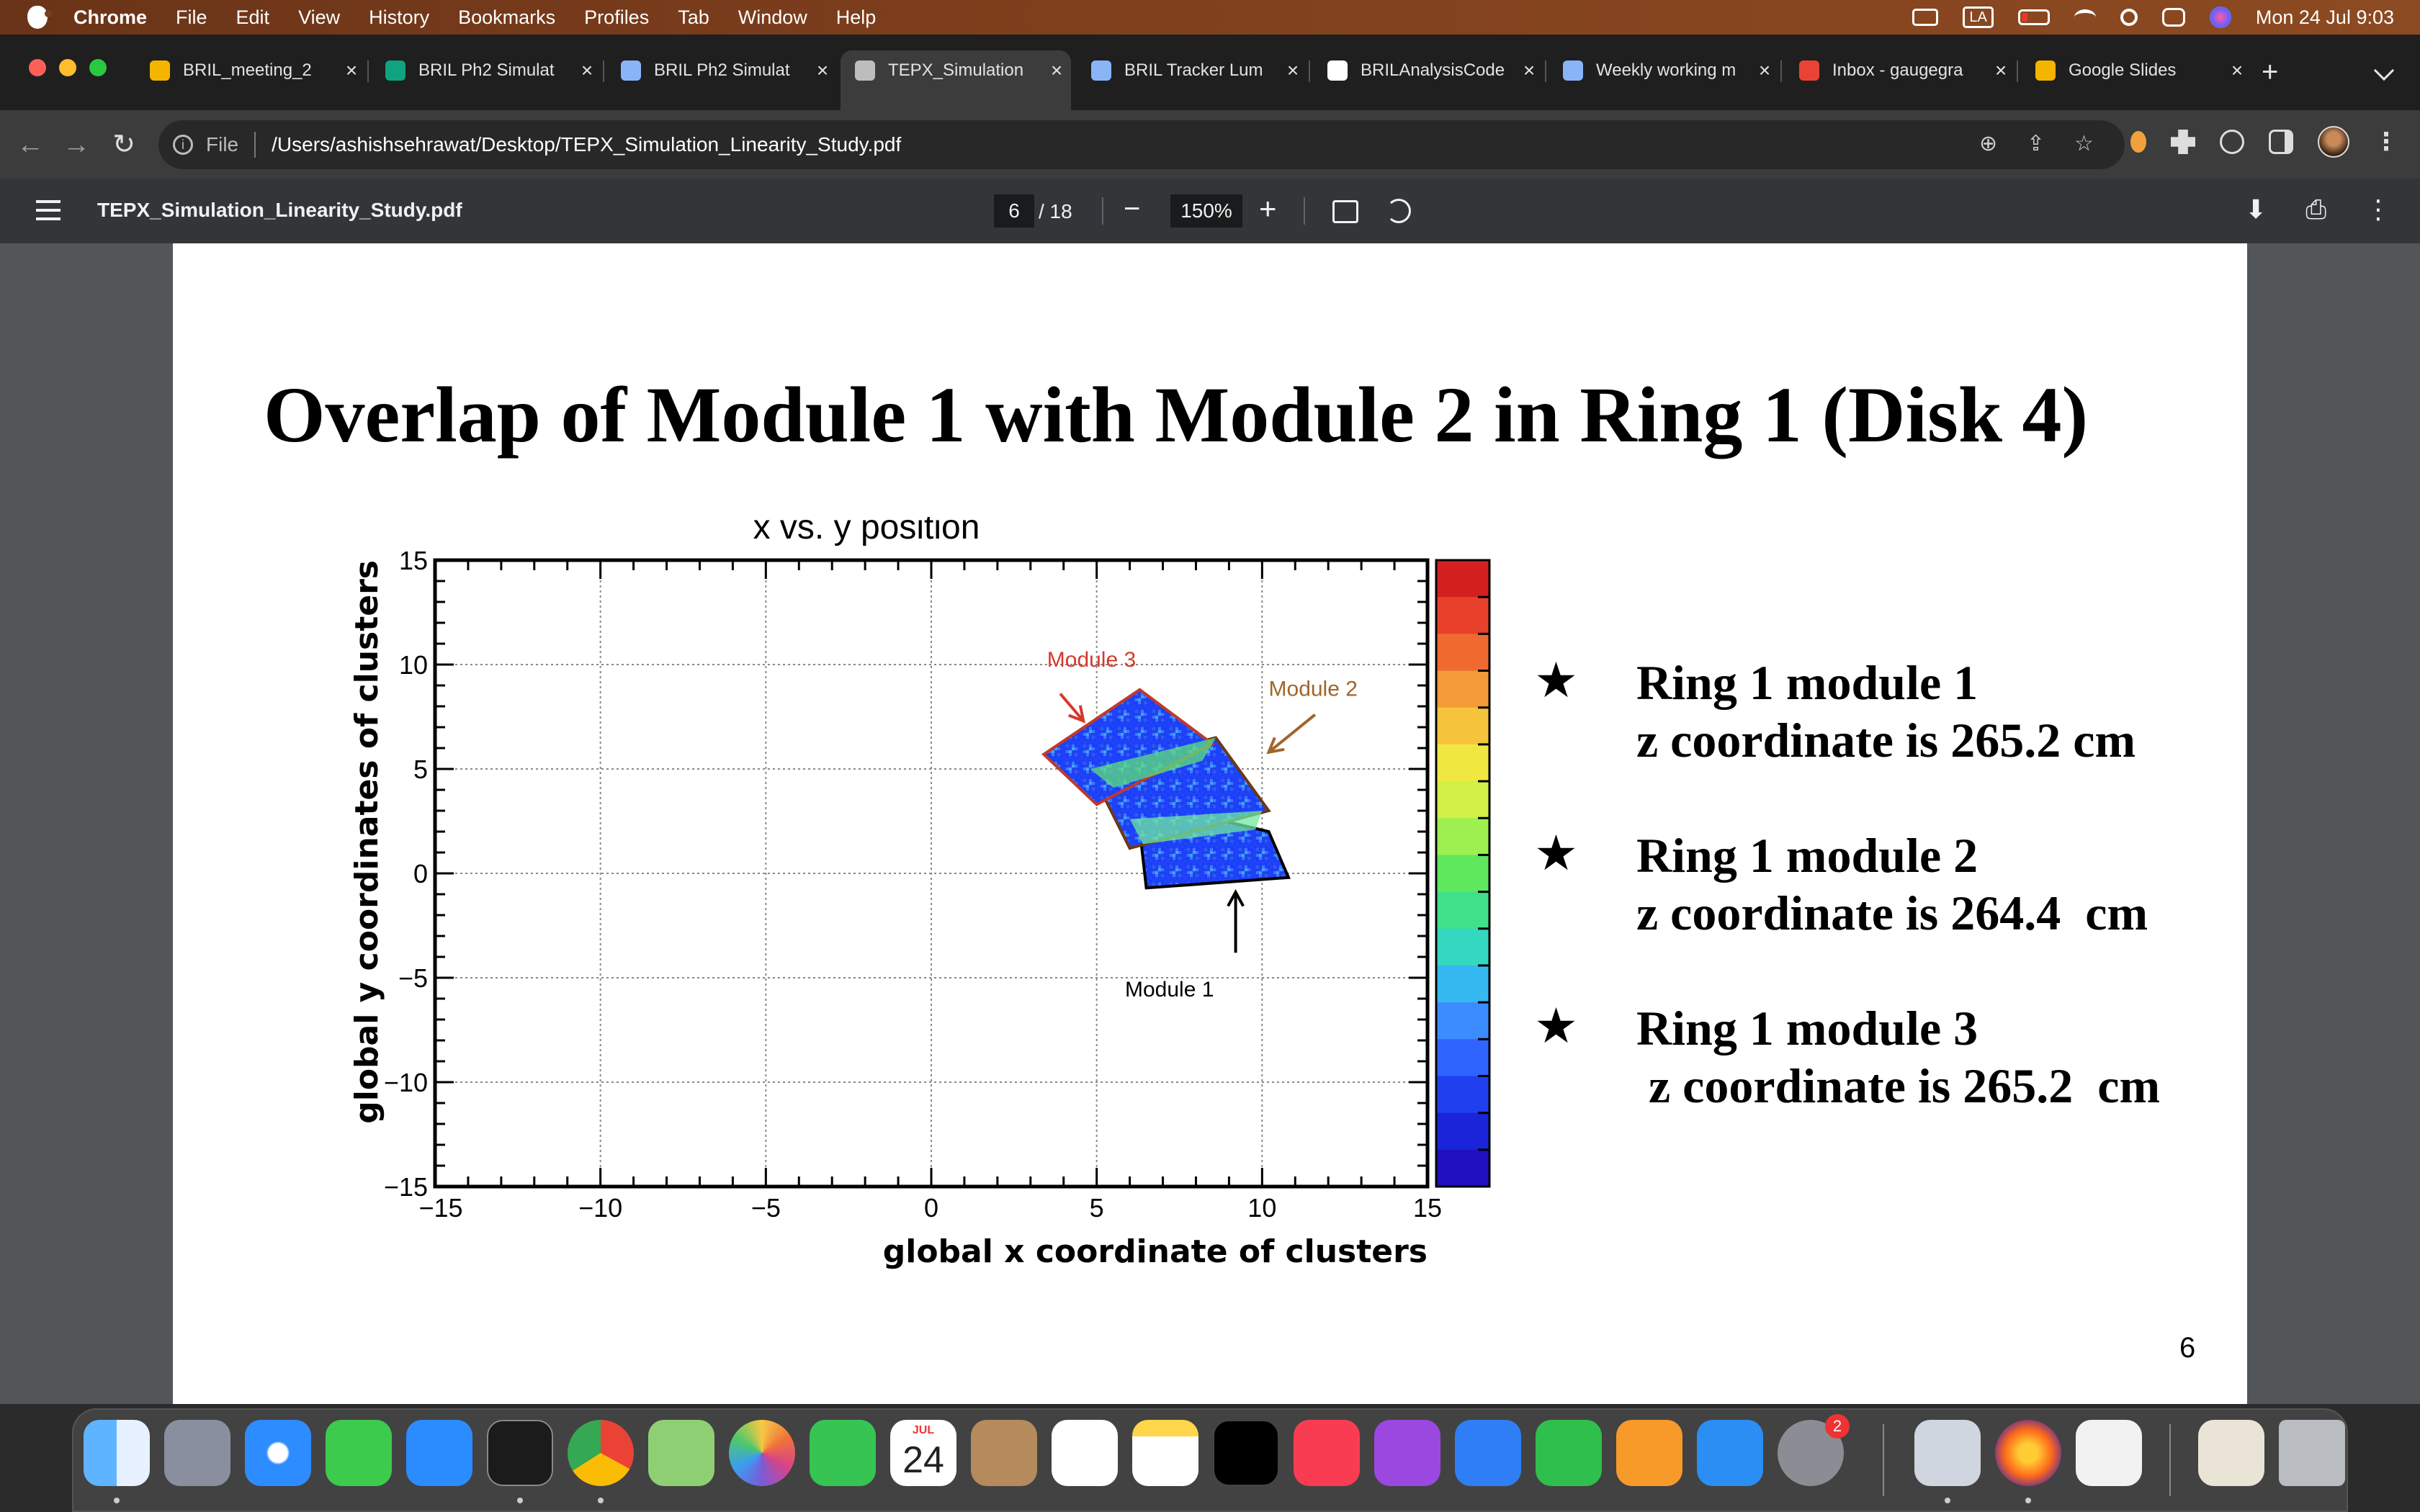  I want to click on menu-app-chrome: Chrome, so click(110, 17).